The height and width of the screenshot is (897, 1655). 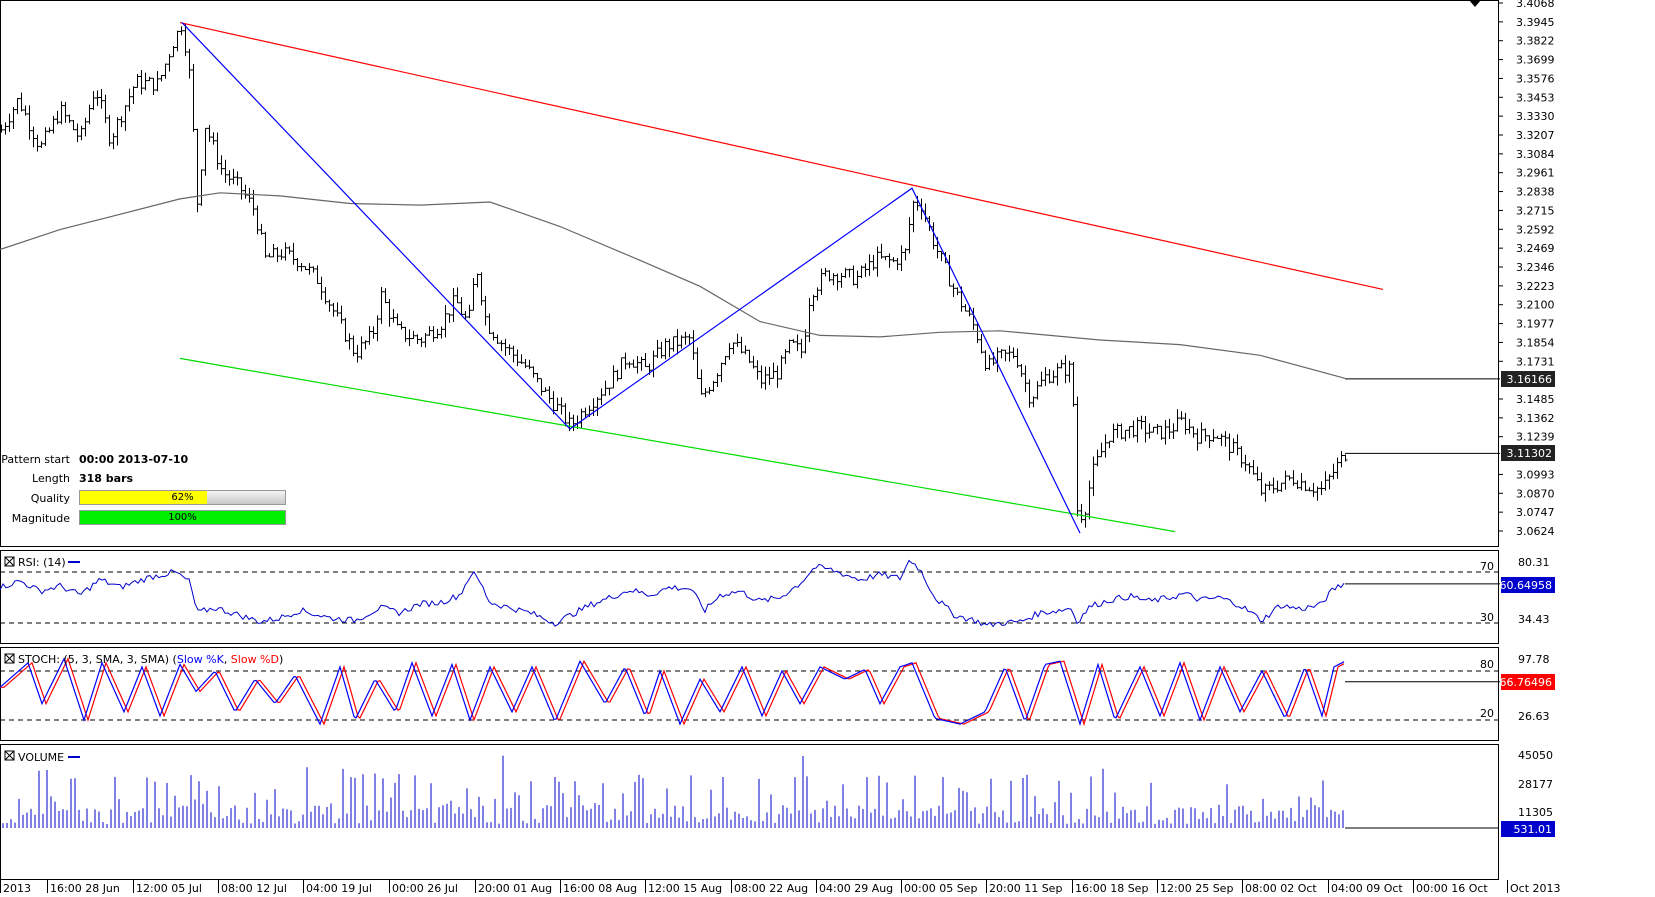 I want to click on stoch-close-icon, so click(x=9, y=658).